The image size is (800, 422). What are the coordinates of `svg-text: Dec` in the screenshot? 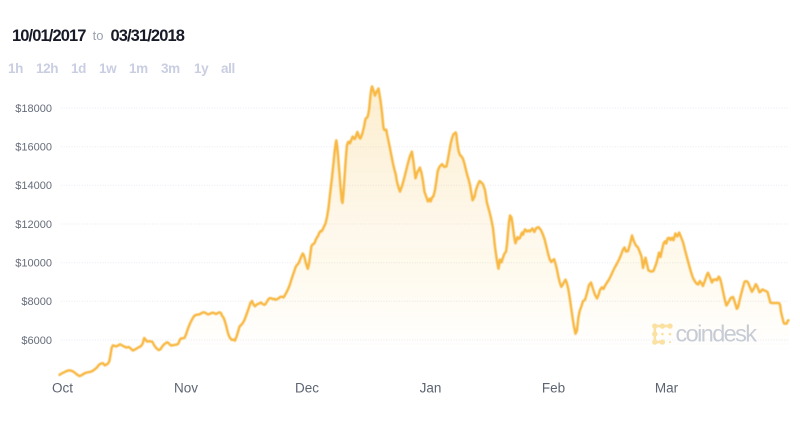 It's located at (307, 388).